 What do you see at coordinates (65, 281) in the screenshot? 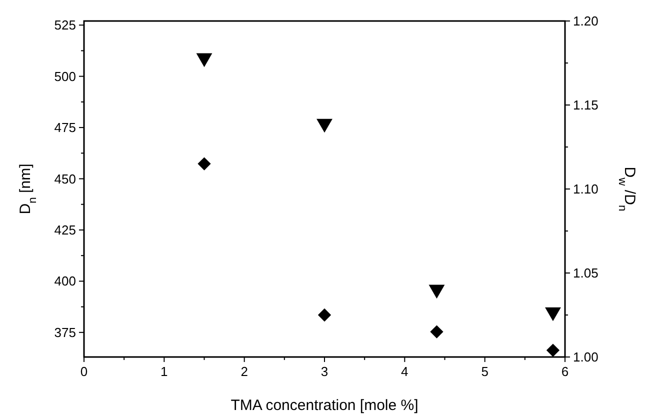
I see `y-tick-label: 400` at bounding box center [65, 281].